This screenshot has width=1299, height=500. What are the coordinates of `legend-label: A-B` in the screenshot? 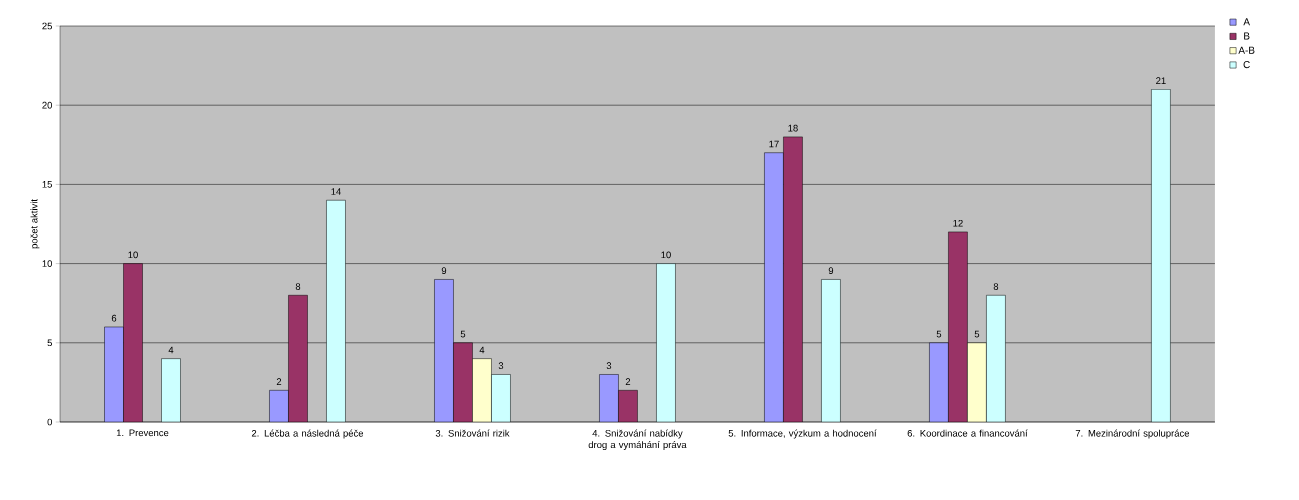 It's located at (1246, 50).